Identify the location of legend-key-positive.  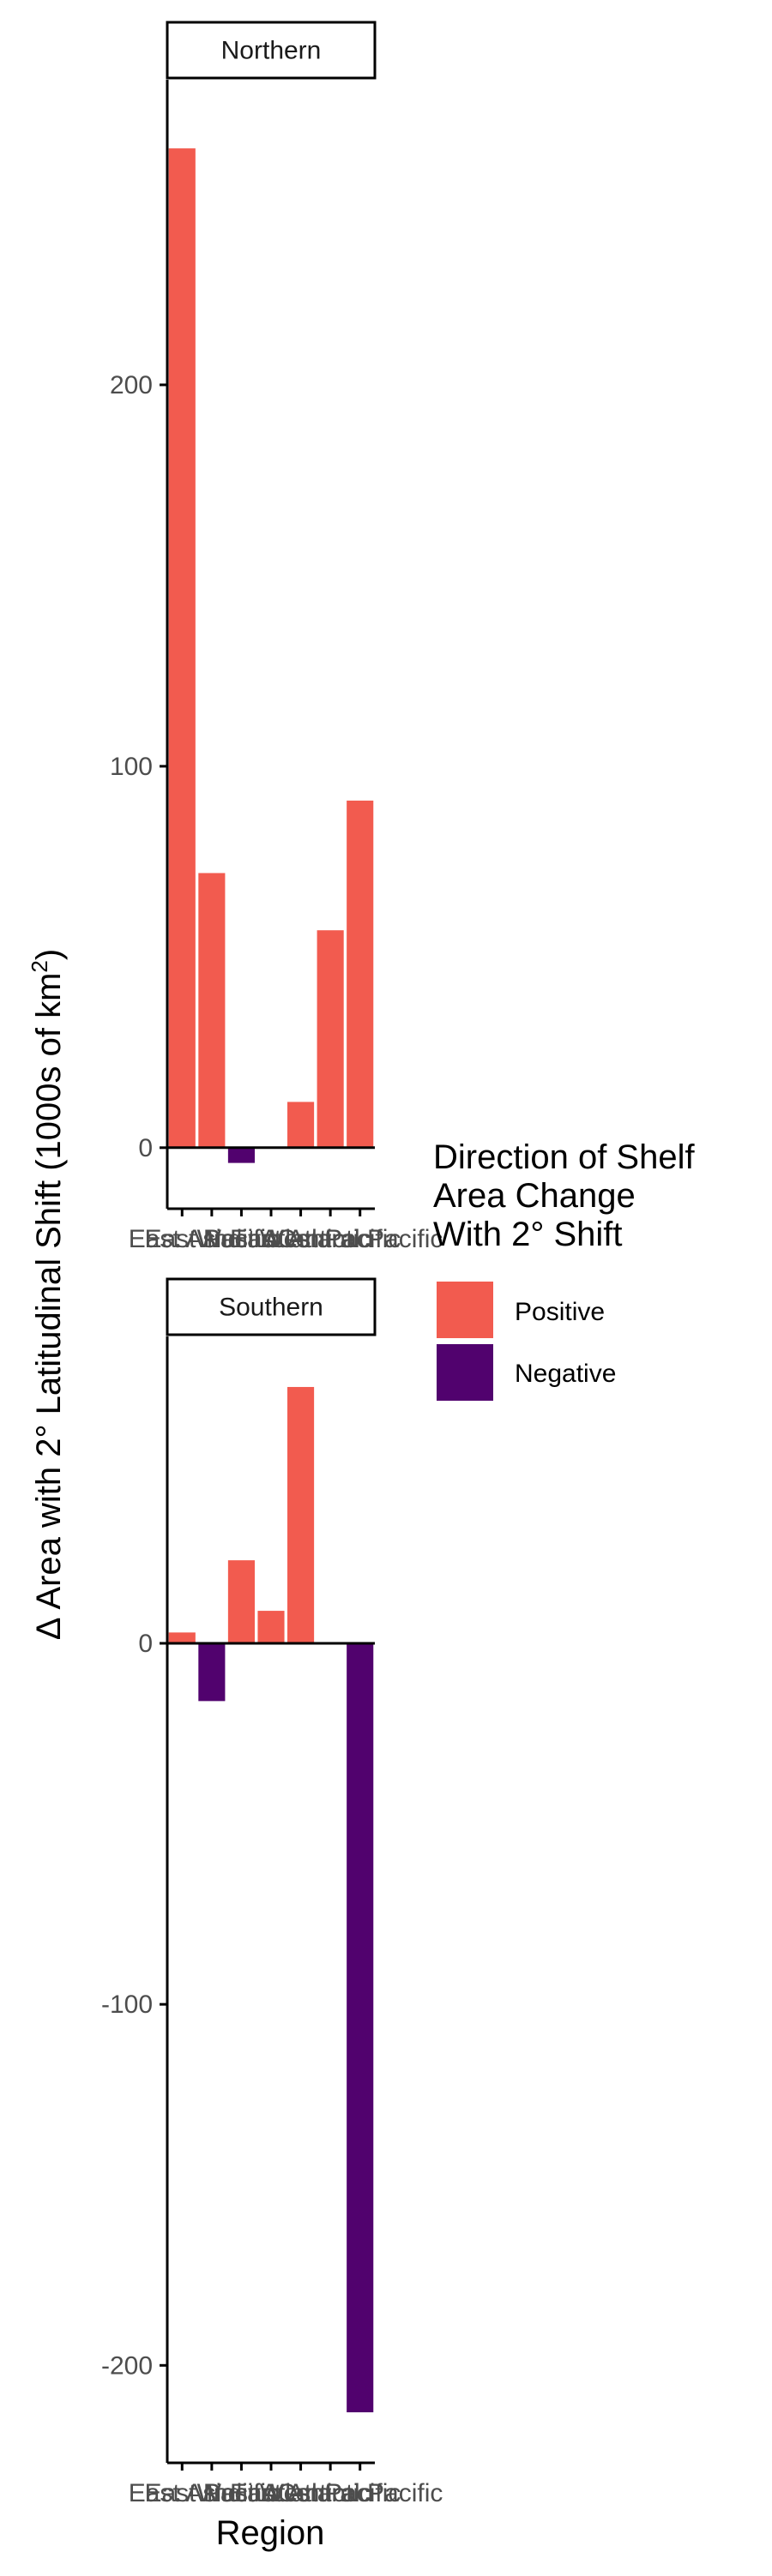
(465, 1310).